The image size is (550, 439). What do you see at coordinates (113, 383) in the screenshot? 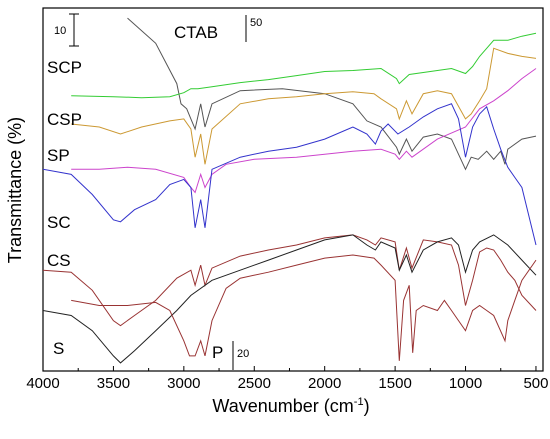
I see `x-tick-label: 3500` at bounding box center [113, 383].